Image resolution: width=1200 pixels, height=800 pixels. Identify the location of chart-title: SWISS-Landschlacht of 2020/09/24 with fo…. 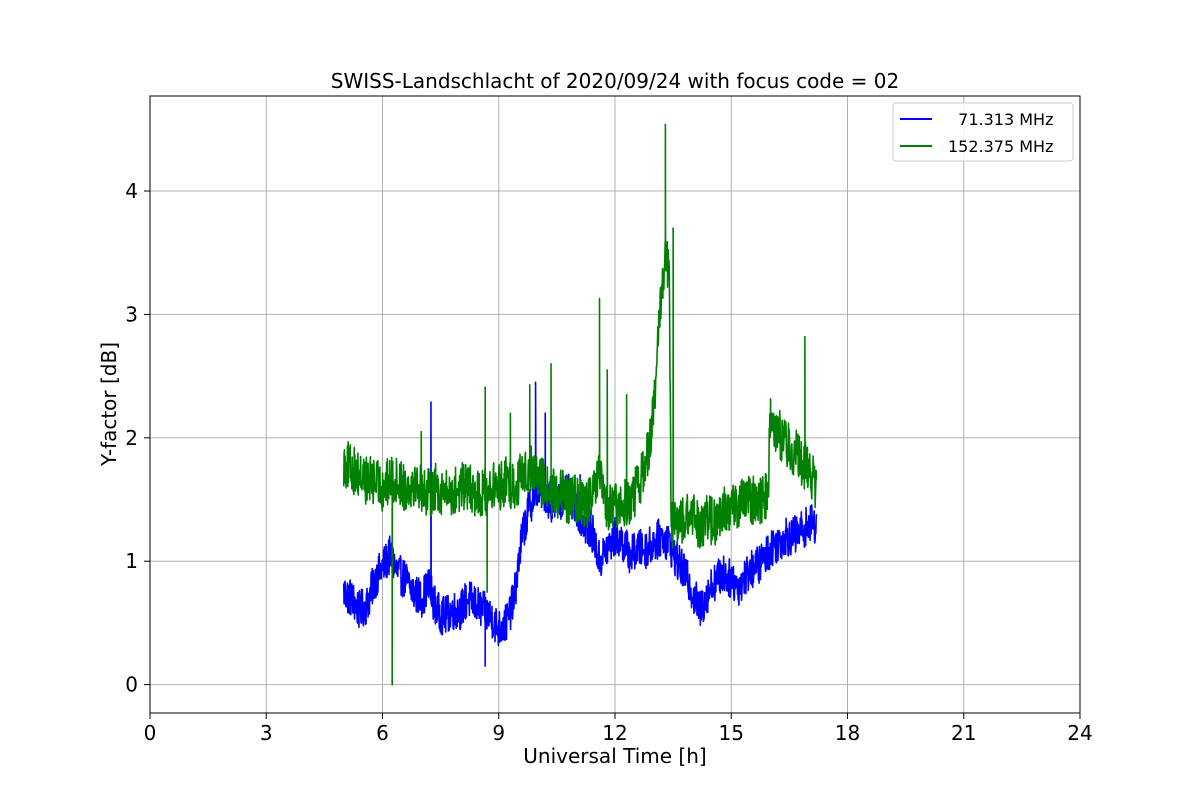
(615, 81).